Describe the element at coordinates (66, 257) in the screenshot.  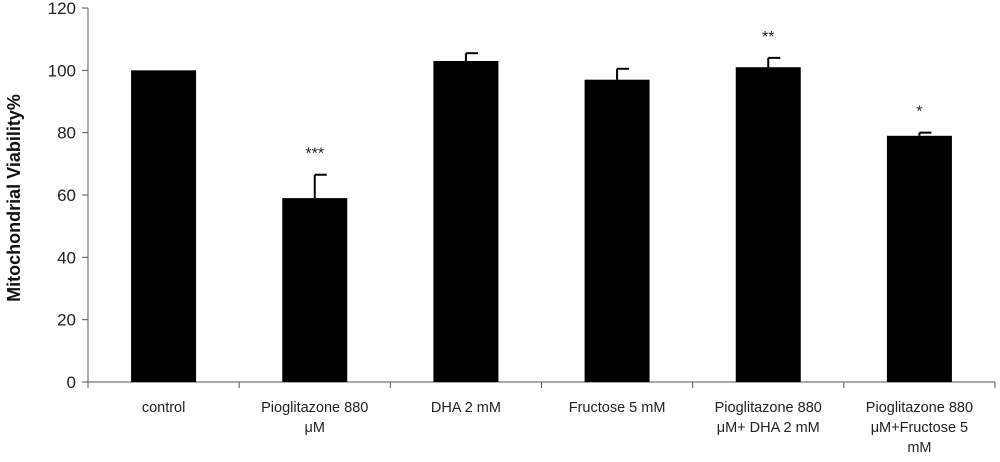
I see `y-tick-label: 40` at that location.